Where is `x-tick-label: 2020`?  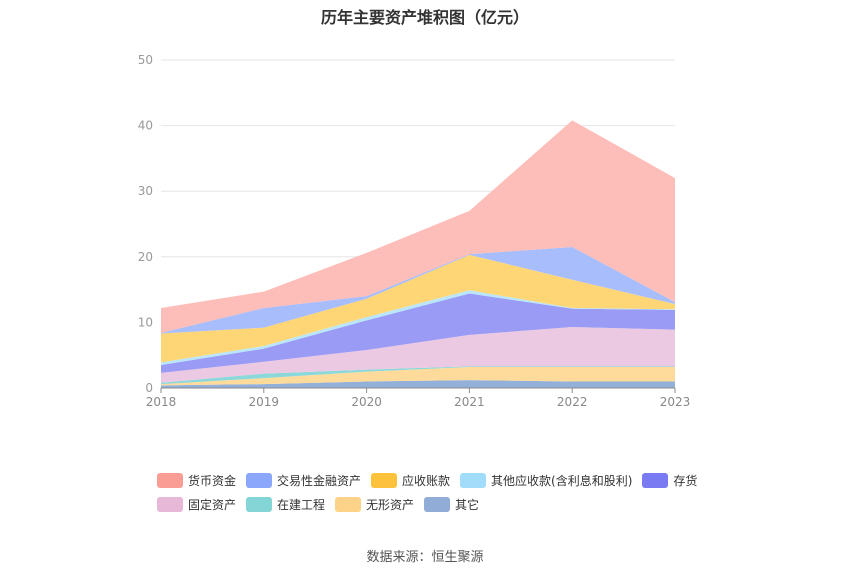 x-tick-label: 2020 is located at coordinates (366, 402).